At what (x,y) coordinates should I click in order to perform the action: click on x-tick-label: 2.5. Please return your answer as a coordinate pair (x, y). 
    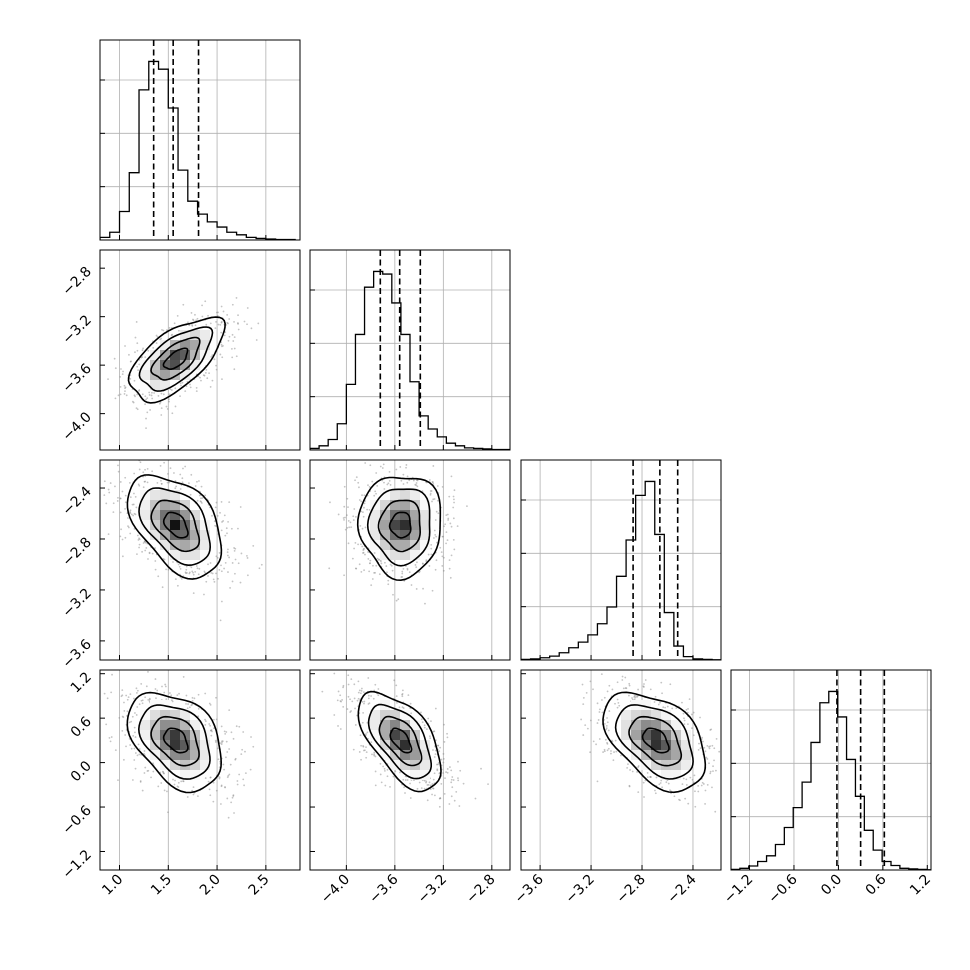
    Looking at the image, I should click on (259, 885).